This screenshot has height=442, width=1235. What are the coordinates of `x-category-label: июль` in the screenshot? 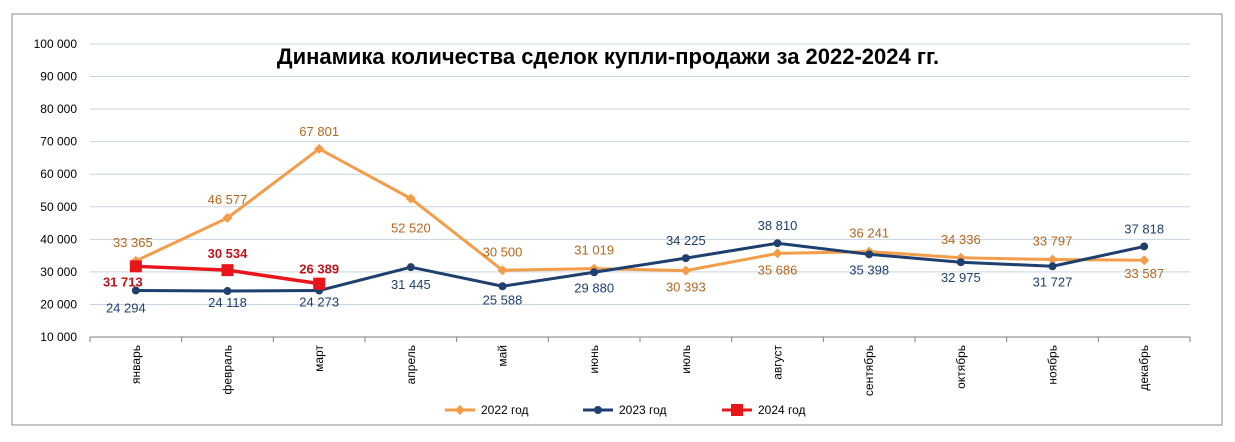 It's located at (686, 359).